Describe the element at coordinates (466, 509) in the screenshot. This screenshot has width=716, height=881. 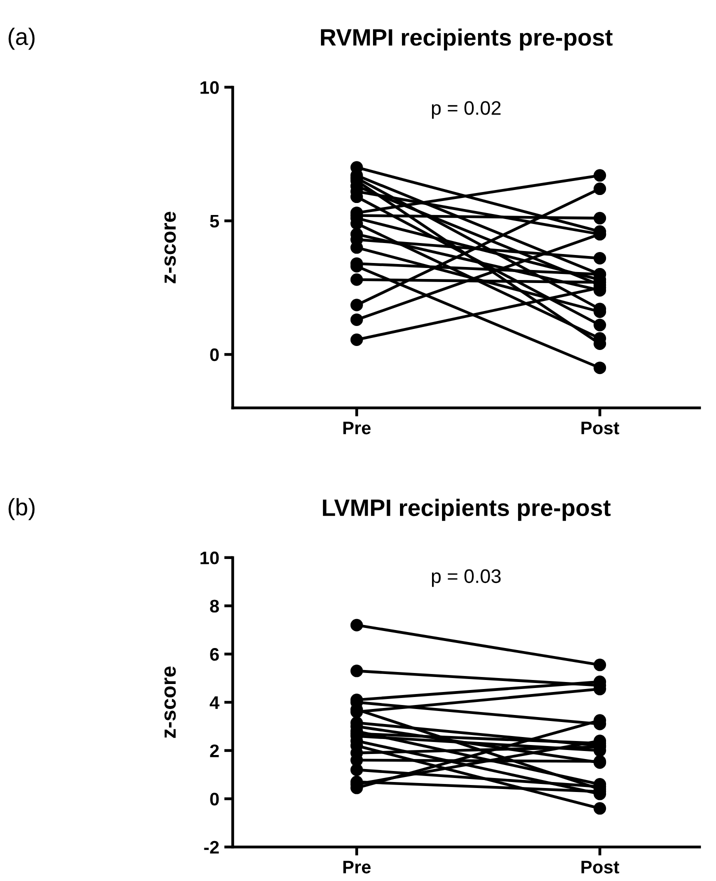
I see `chart-title: LVMPI recipients pre-post` at that location.